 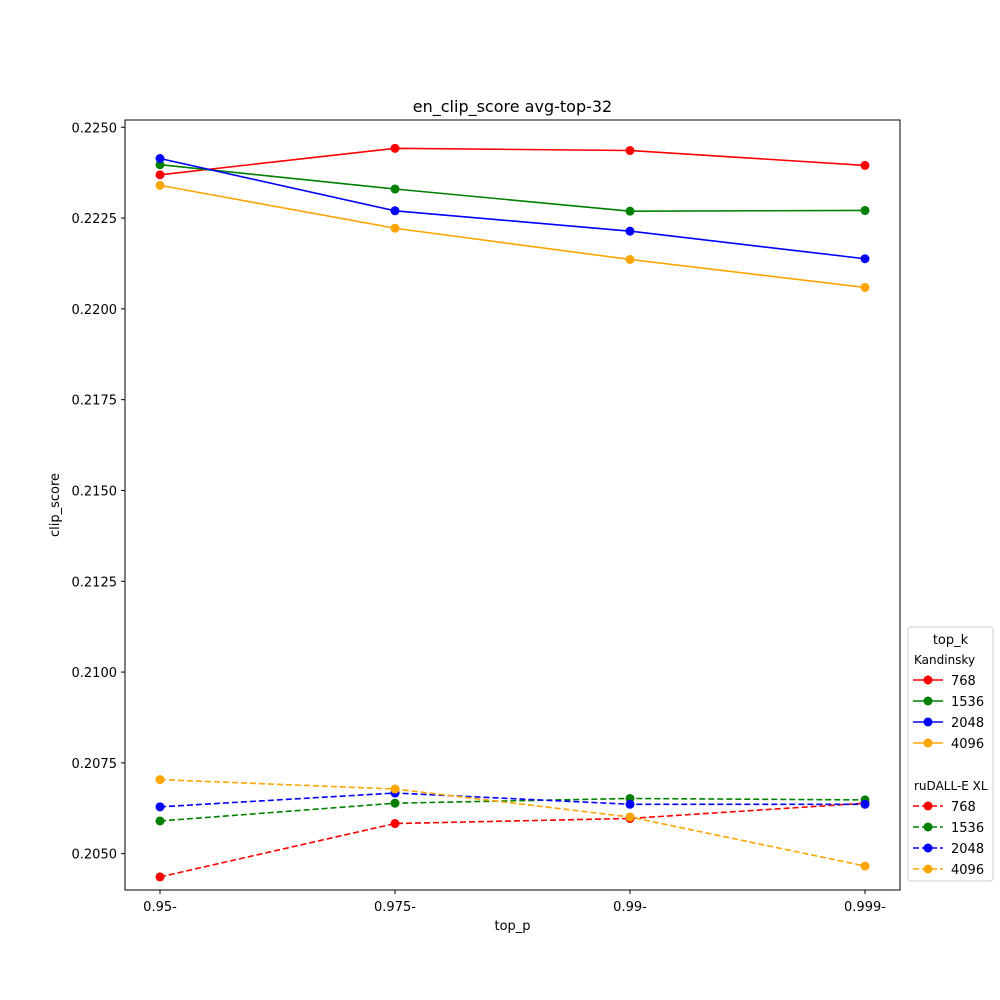 I want to click on series-rudall-e-xl-2048, so click(x=512, y=800).